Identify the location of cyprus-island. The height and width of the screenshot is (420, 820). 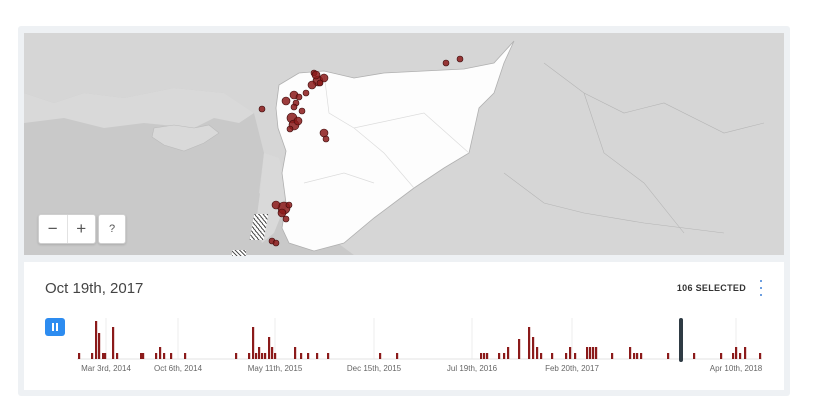
(185, 138).